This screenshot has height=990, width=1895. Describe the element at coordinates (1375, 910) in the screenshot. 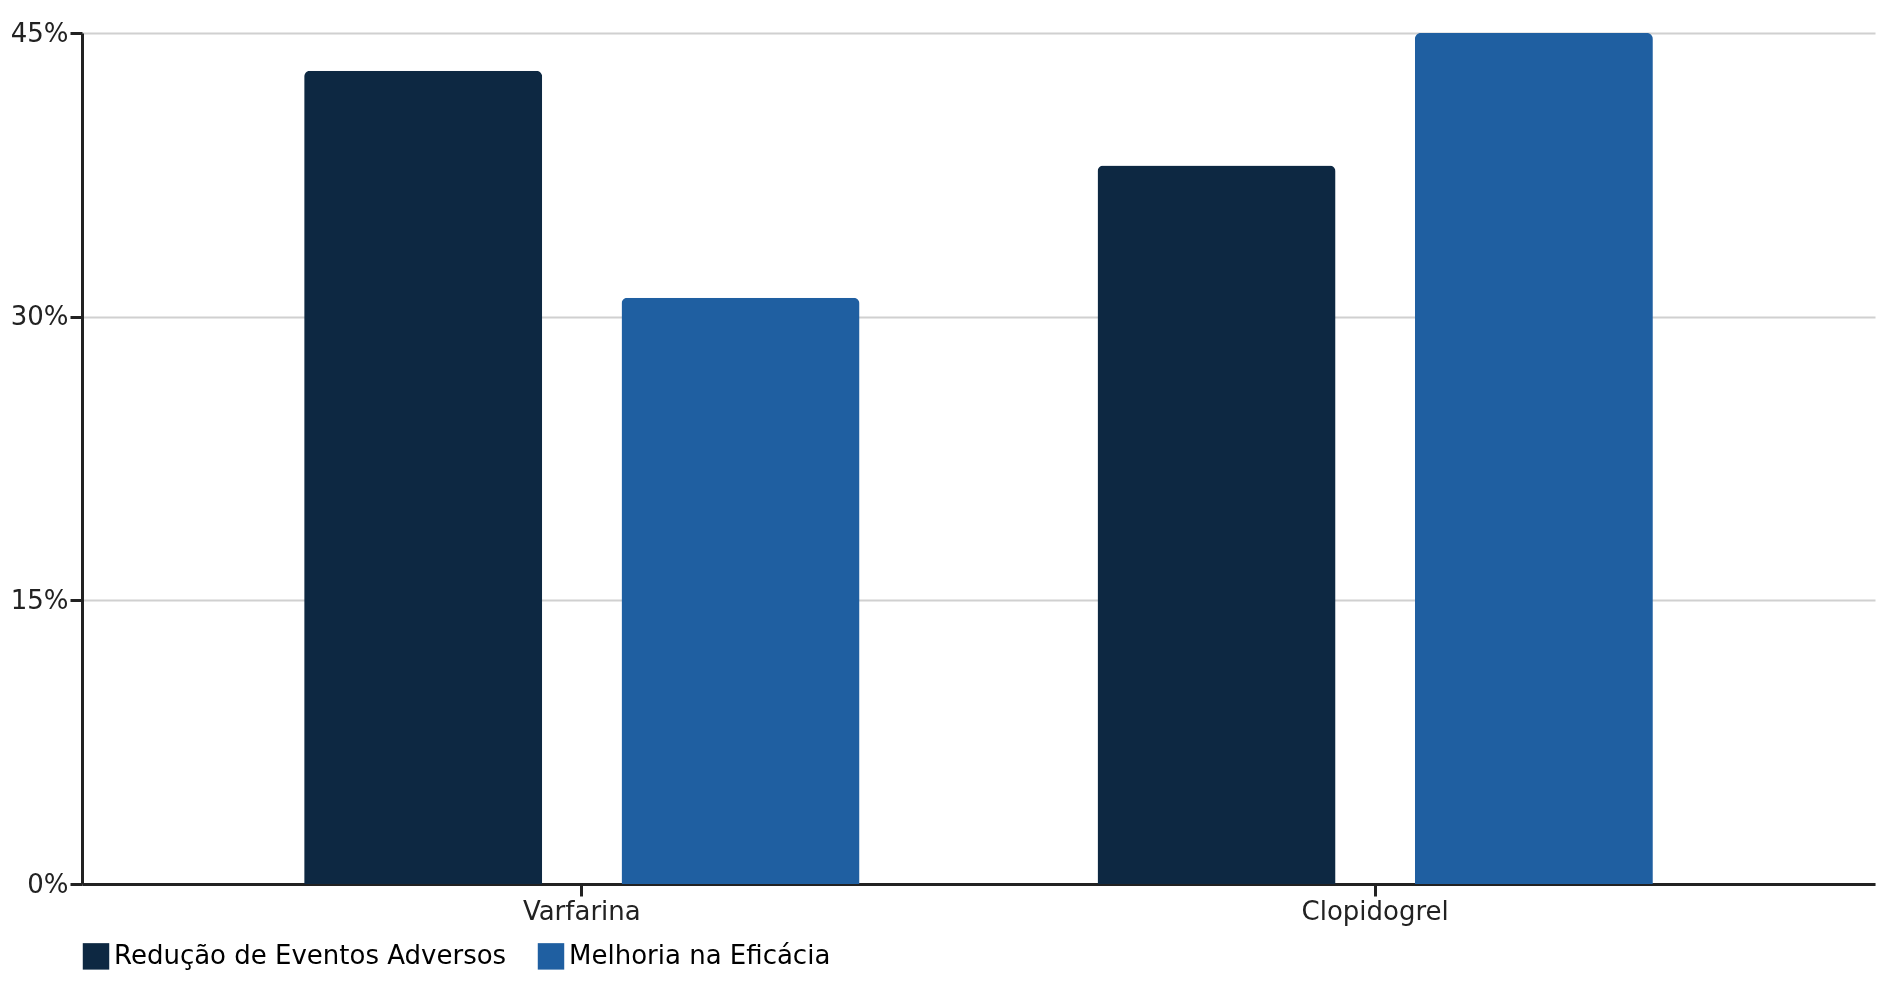

I see `x-tick-label: Clopidogrel` at that location.